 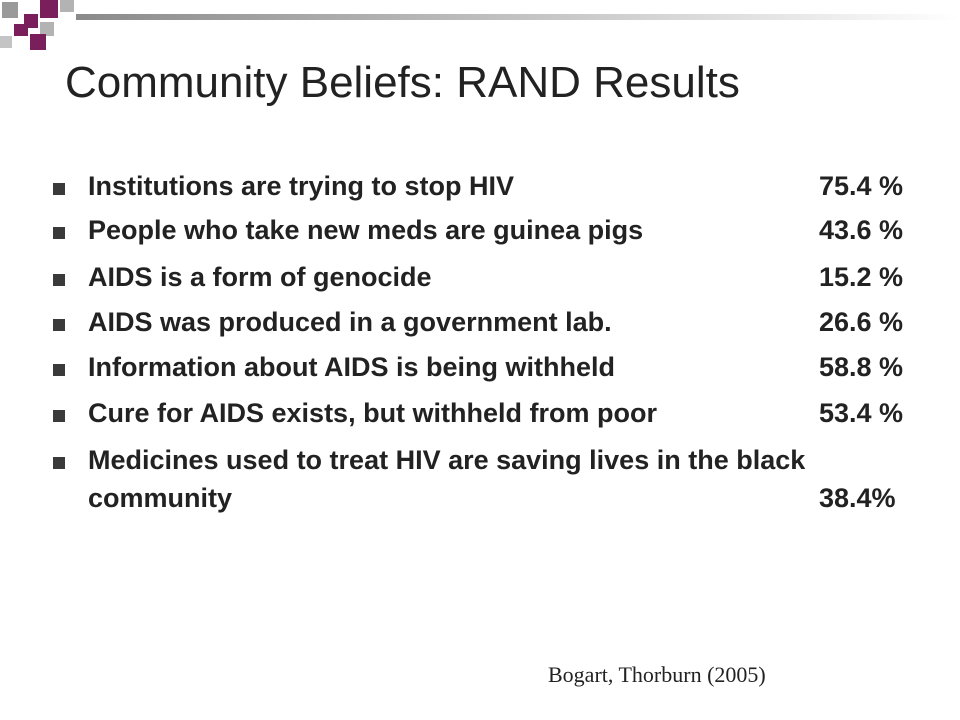 What do you see at coordinates (366, 230) in the screenshot?
I see `bullet-text: People who take new meds are guinea pigs` at bounding box center [366, 230].